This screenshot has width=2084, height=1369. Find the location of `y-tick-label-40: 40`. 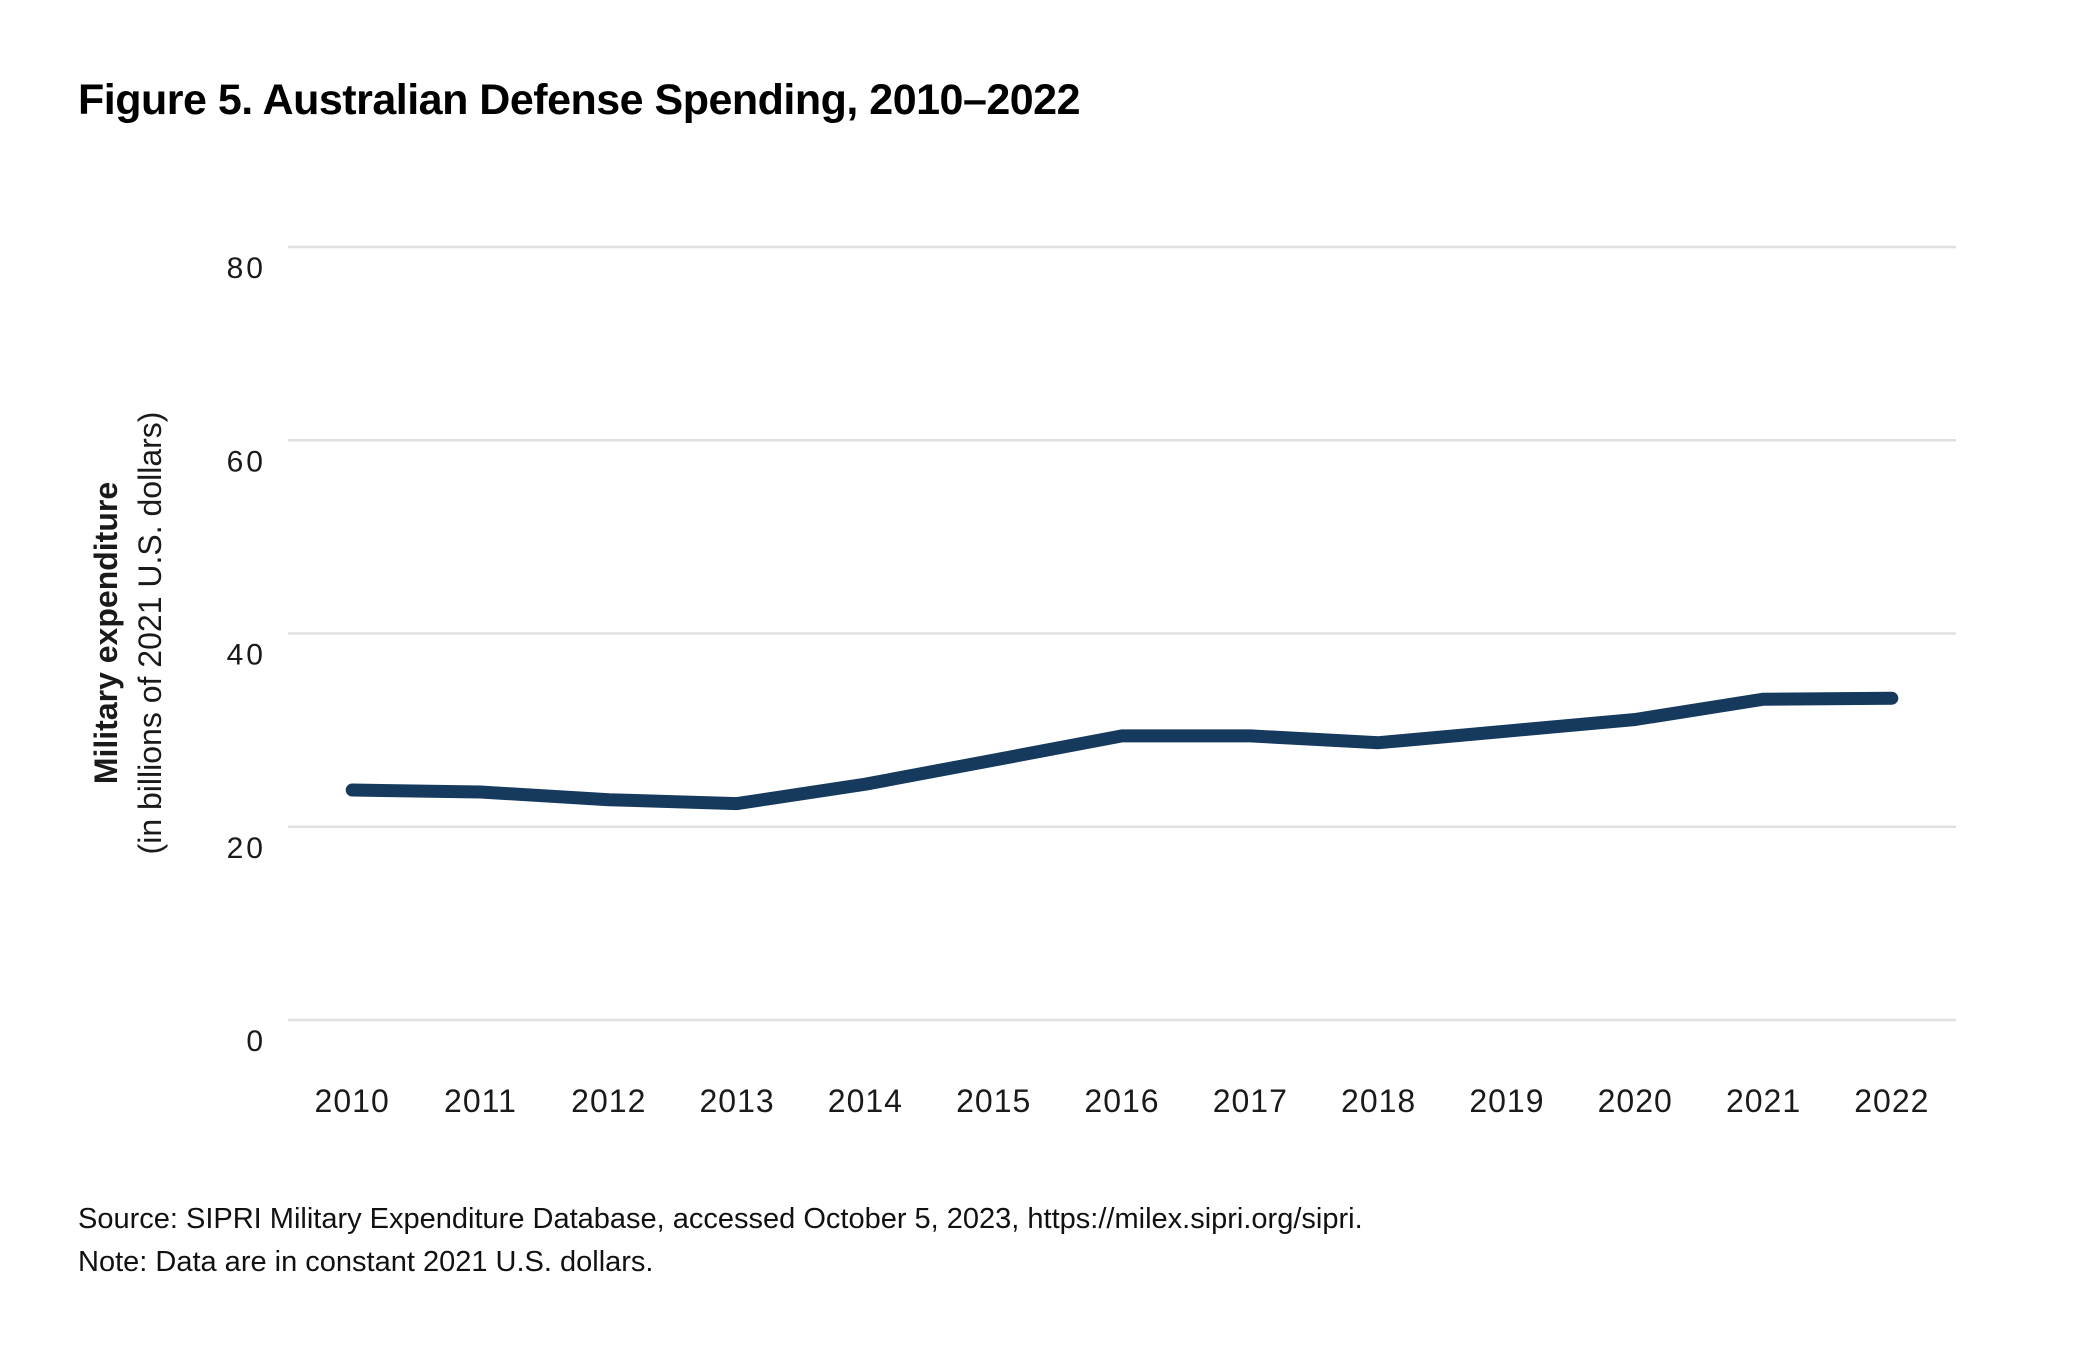

y-tick-label-40: 40 is located at coordinates (246, 655).